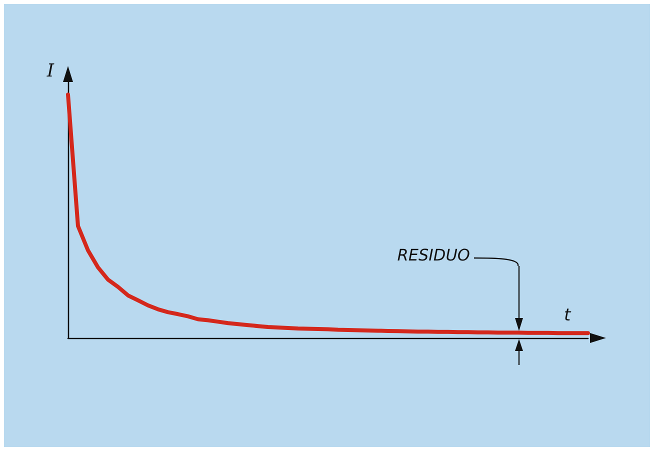  What do you see at coordinates (433, 255) in the screenshot?
I see `annotation: RESIDUO` at bounding box center [433, 255].